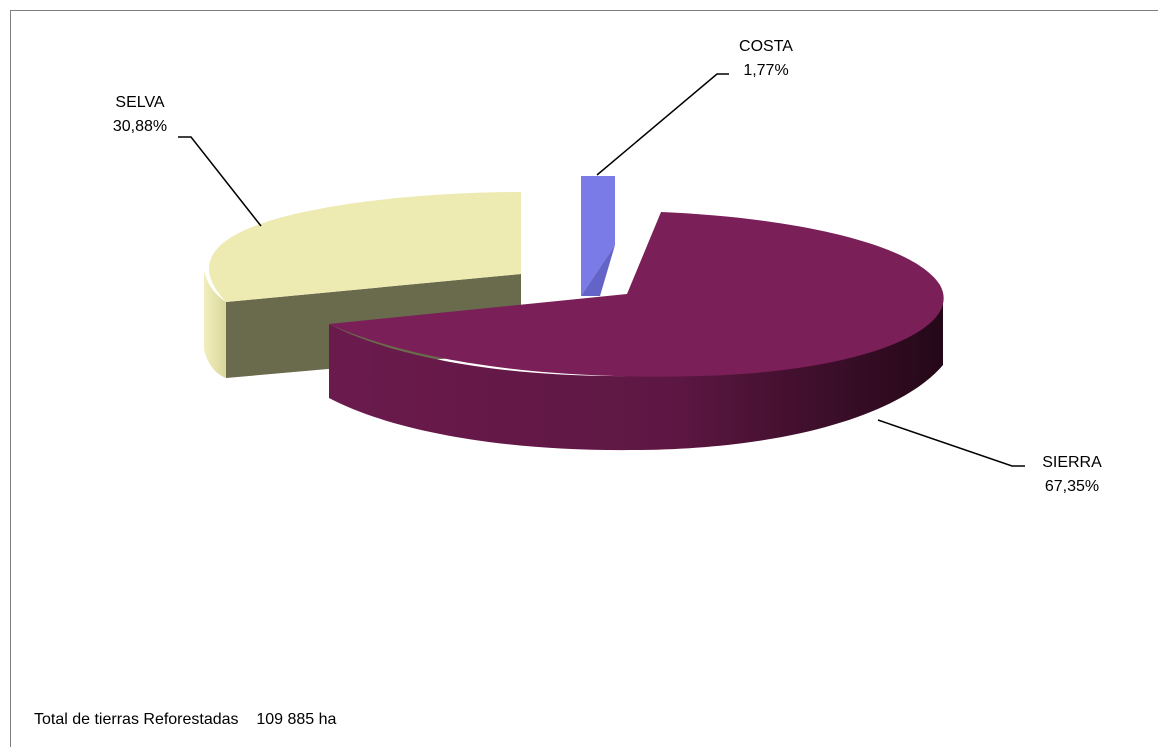  I want to click on slice-selva-top, so click(365, 247).